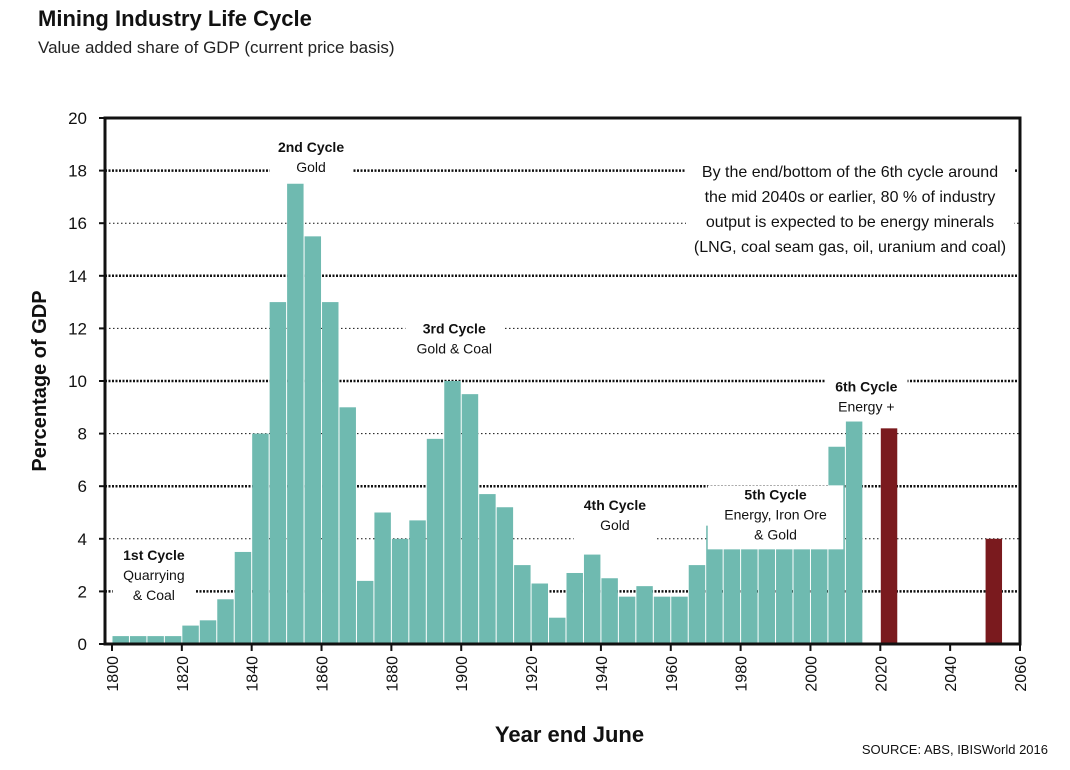 The width and height of the screenshot is (1070, 770). What do you see at coordinates (82, 591) in the screenshot?
I see `y-tick-label: 2` at bounding box center [82, 591].